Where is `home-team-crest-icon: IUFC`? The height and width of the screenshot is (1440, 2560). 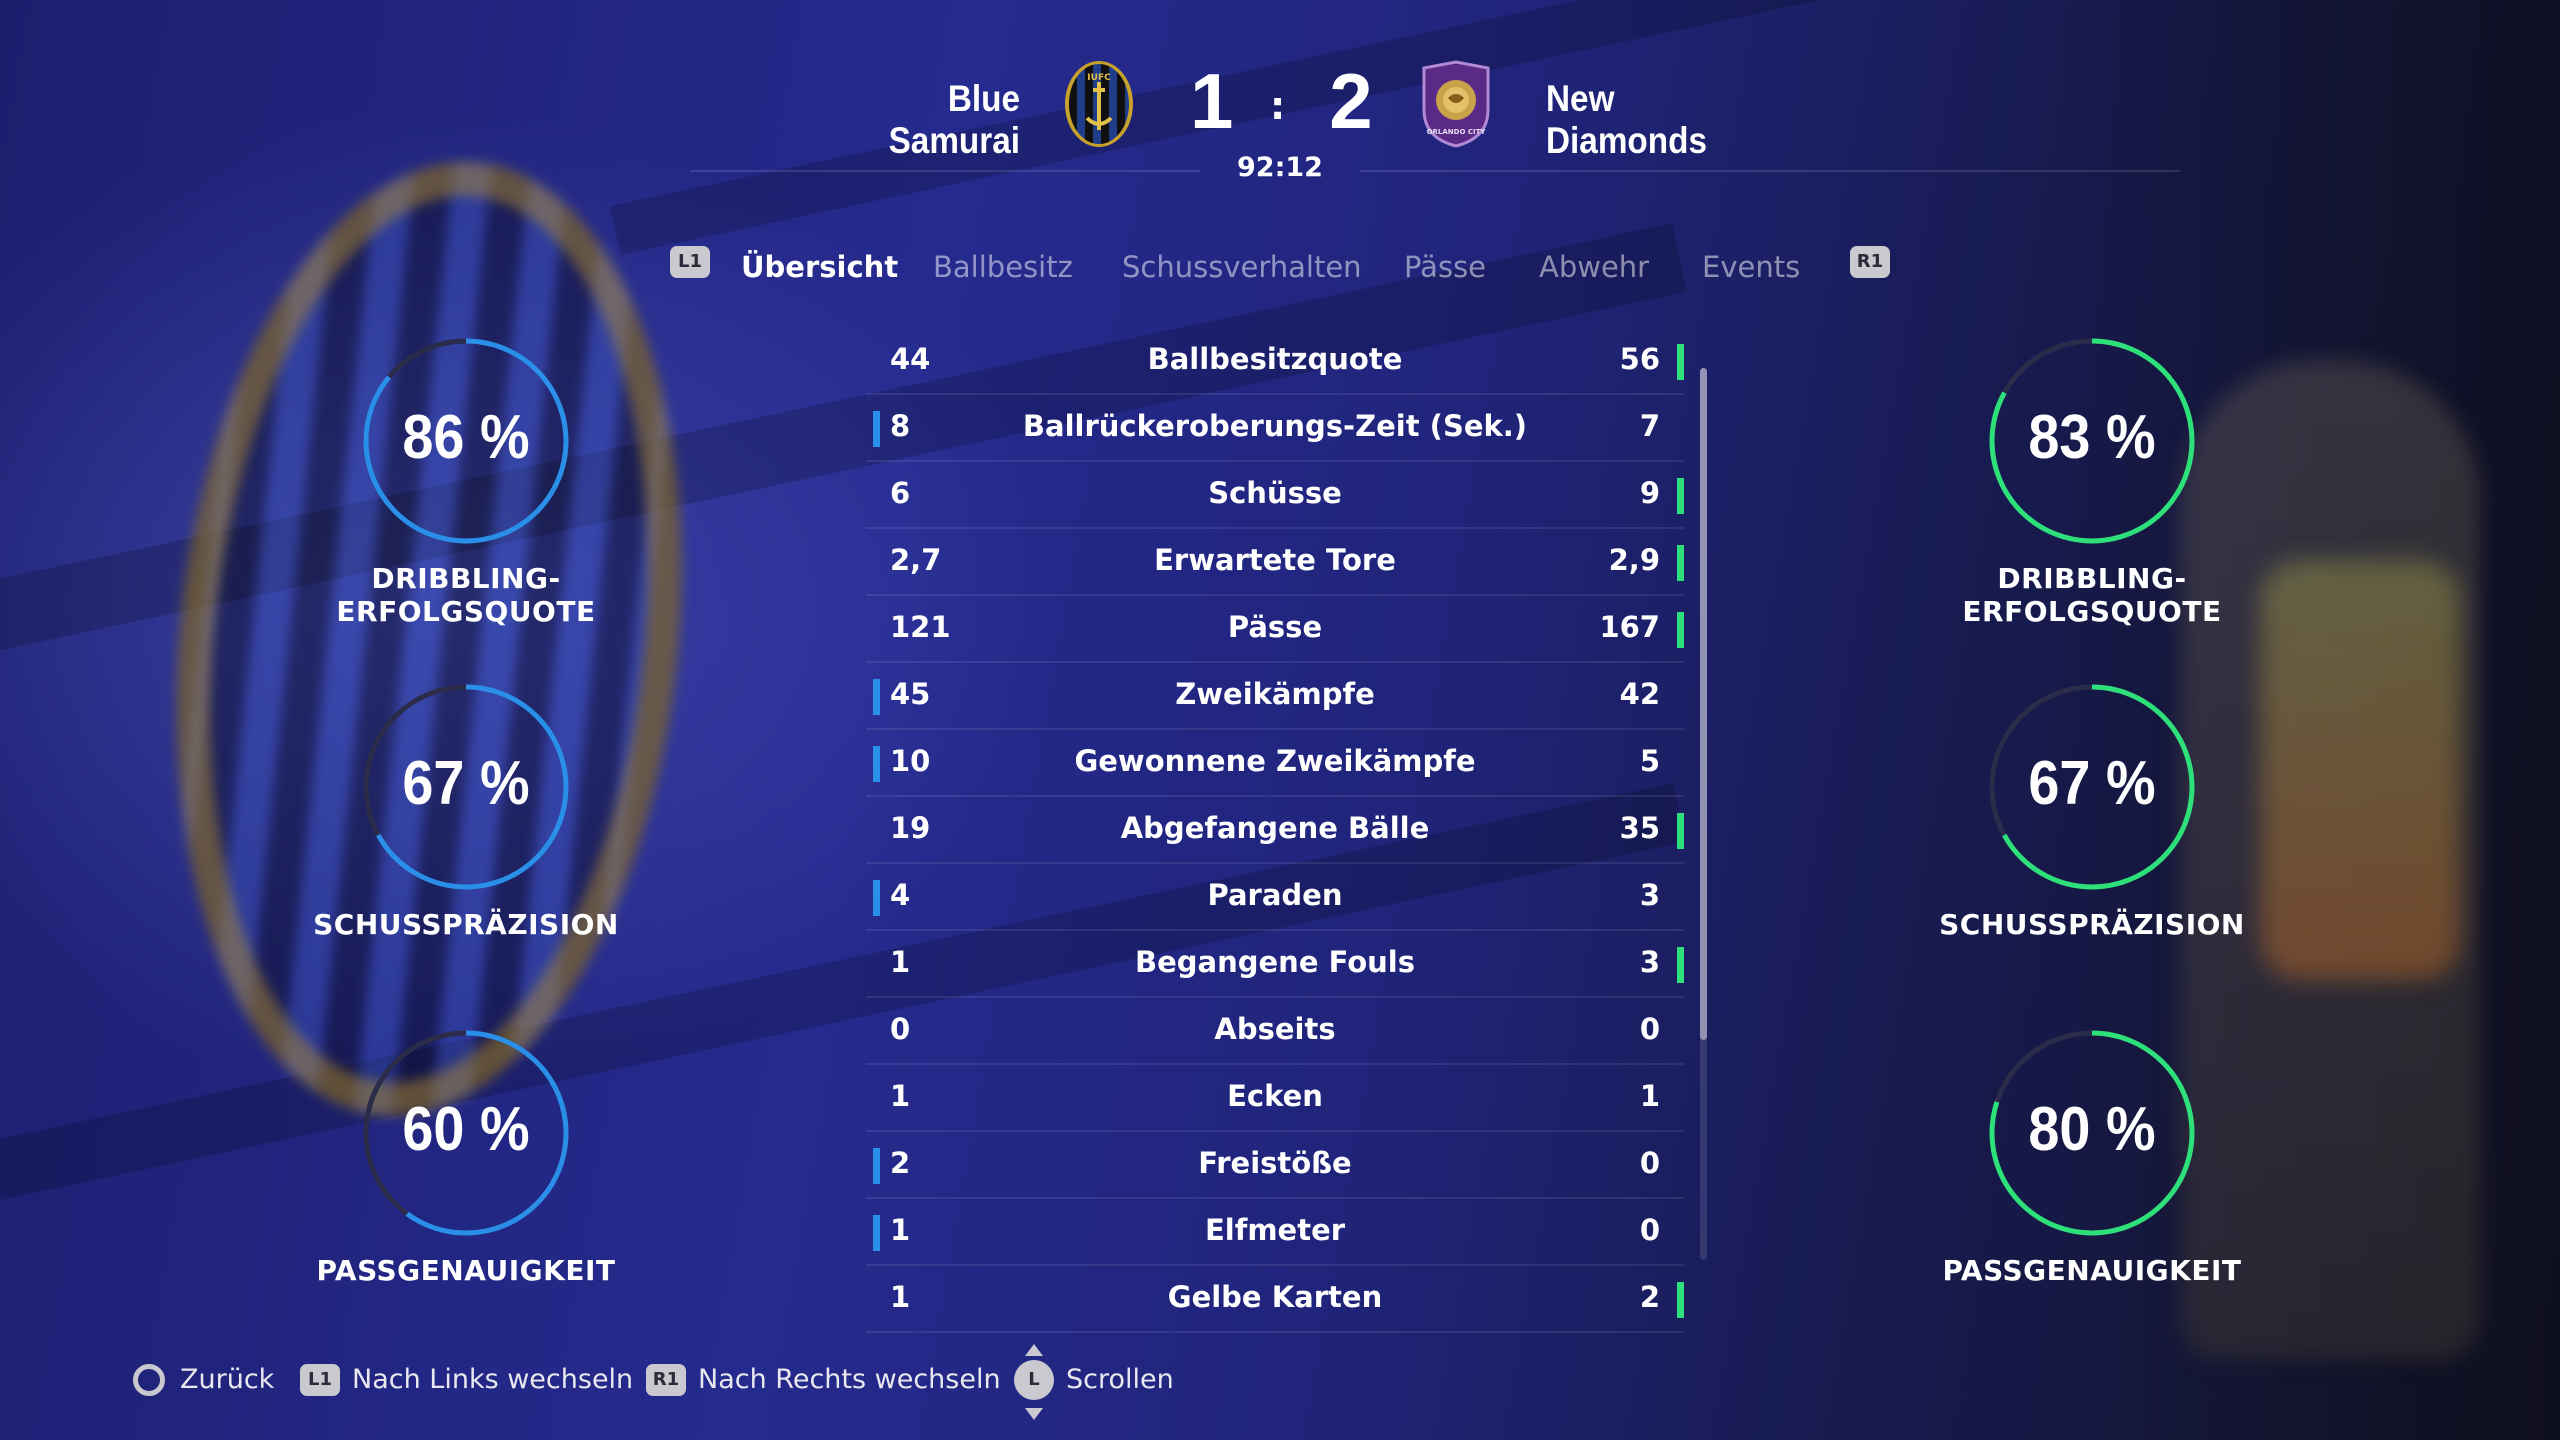 home-team-crest-icon: IUFC is located at coordinates (1099, 104).